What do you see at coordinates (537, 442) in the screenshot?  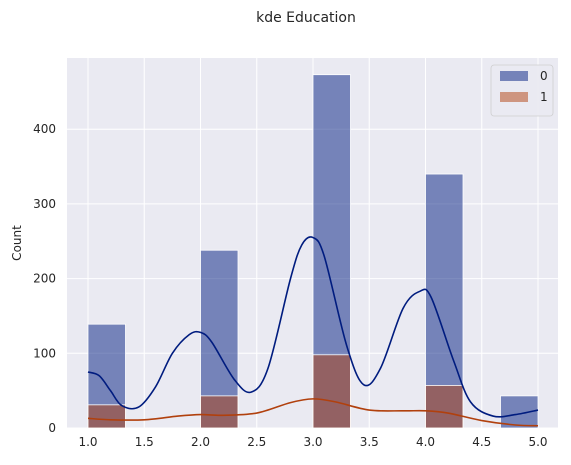 I see `x-tick-label: 5.0` at bounding box center [537, 442].